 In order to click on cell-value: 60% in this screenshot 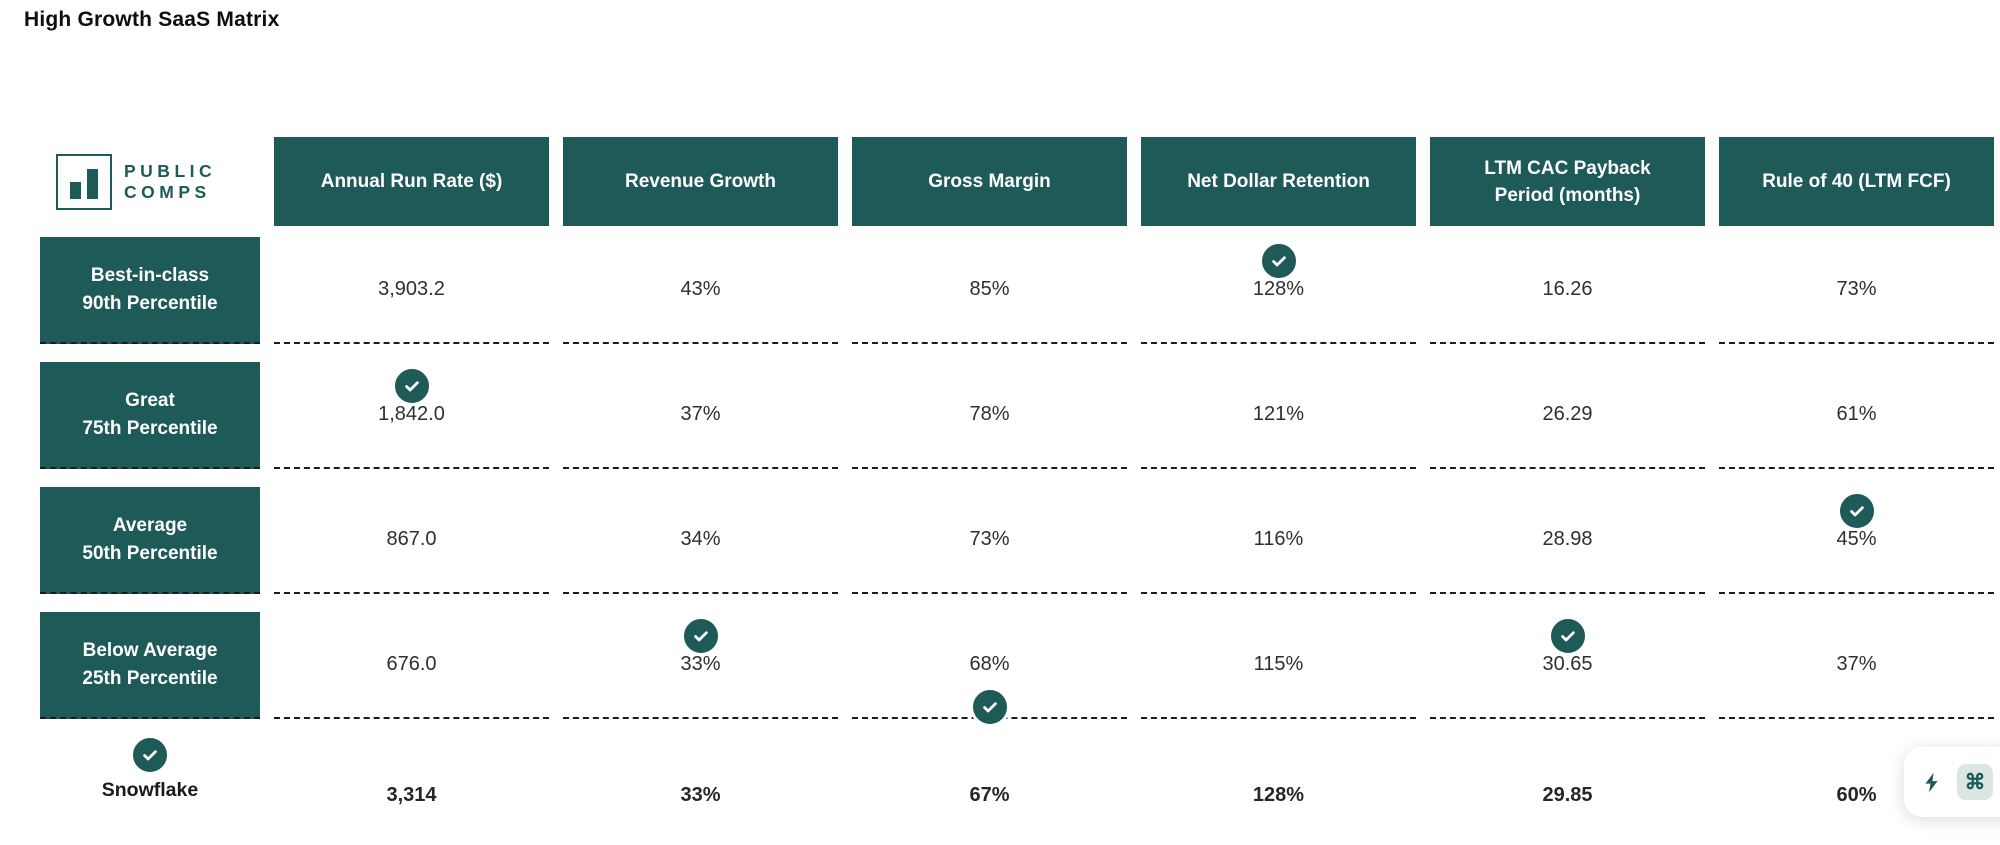, I will do `click(1856, 795)`.